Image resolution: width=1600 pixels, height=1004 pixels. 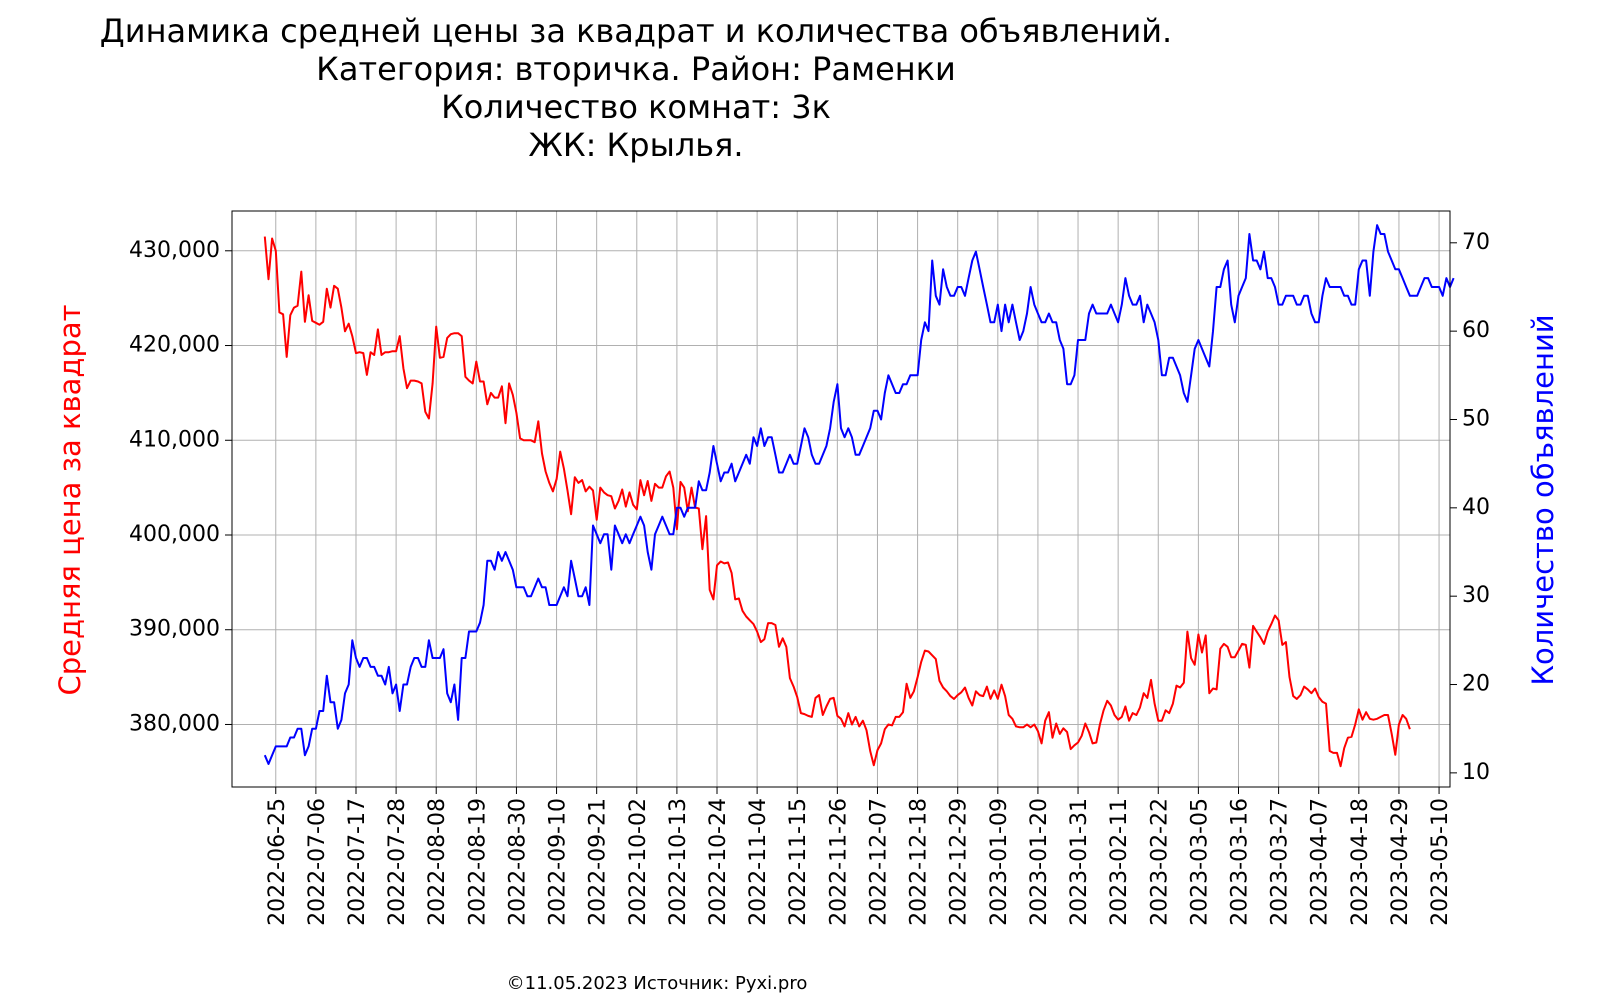 I want to click on x-tick-label: 2022-07-17, so click(x=357, y=862).